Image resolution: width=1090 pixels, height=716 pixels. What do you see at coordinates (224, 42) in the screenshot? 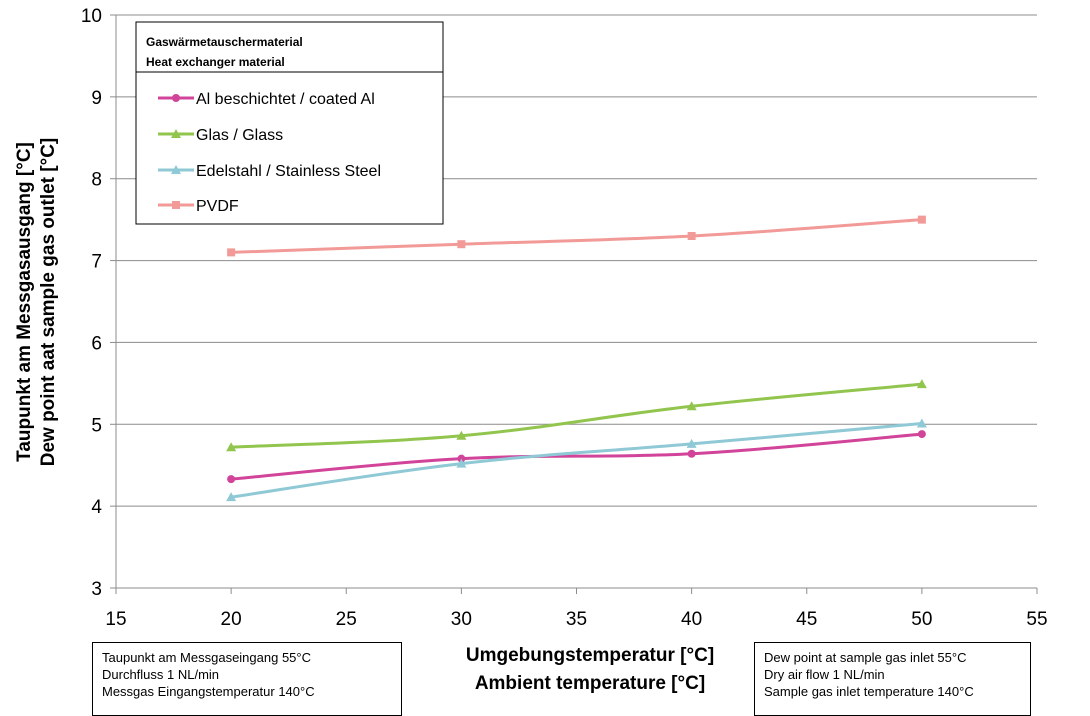
I see `legend-title-line: Gaswärmetauschermaterial` at bounding box center [224, 42].